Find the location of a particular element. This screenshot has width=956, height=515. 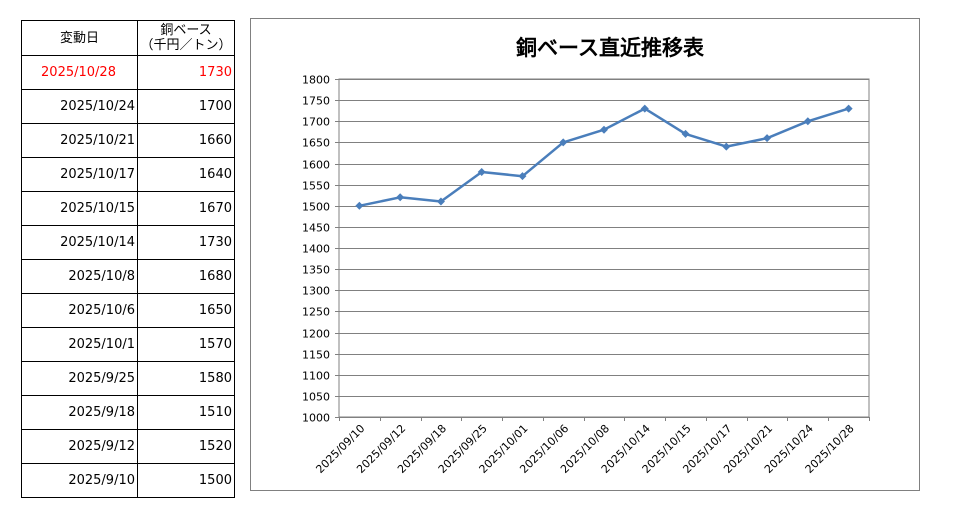

row-date: 2025/9/25 is located at coordinates (79, 378).